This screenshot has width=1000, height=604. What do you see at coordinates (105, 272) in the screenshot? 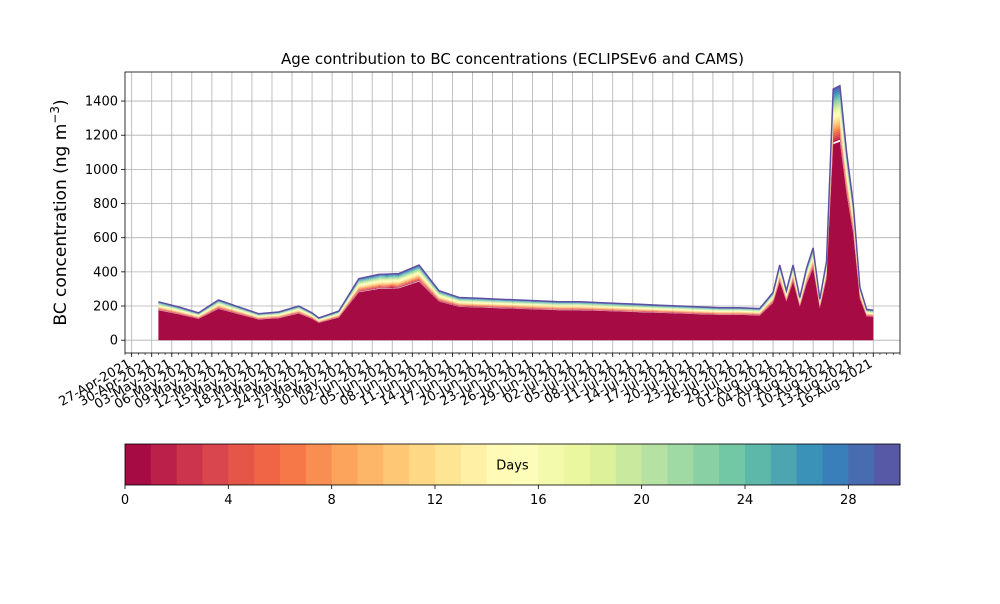
I see `y-tick-label: 400` at bounding box center [105, 272].